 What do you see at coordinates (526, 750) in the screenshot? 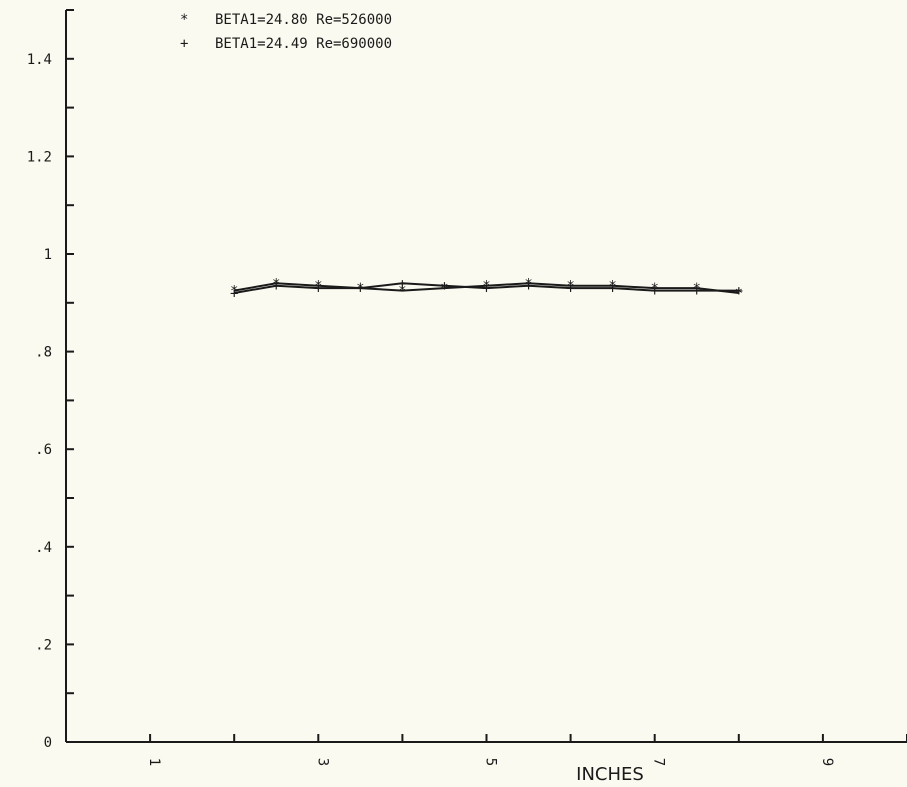
I see `x-ticks: 1 3 5 7 9` at bounding box center [526, 750].